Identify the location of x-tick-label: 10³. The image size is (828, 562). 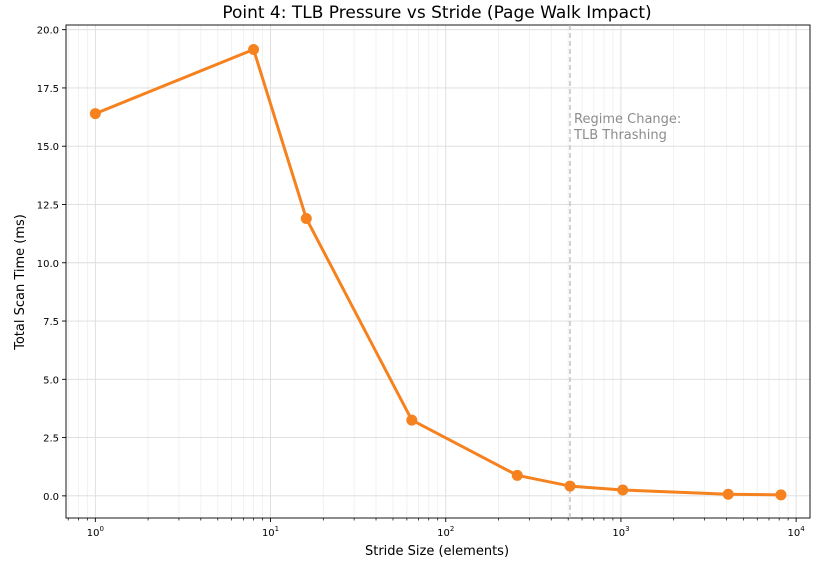
(620, 532).